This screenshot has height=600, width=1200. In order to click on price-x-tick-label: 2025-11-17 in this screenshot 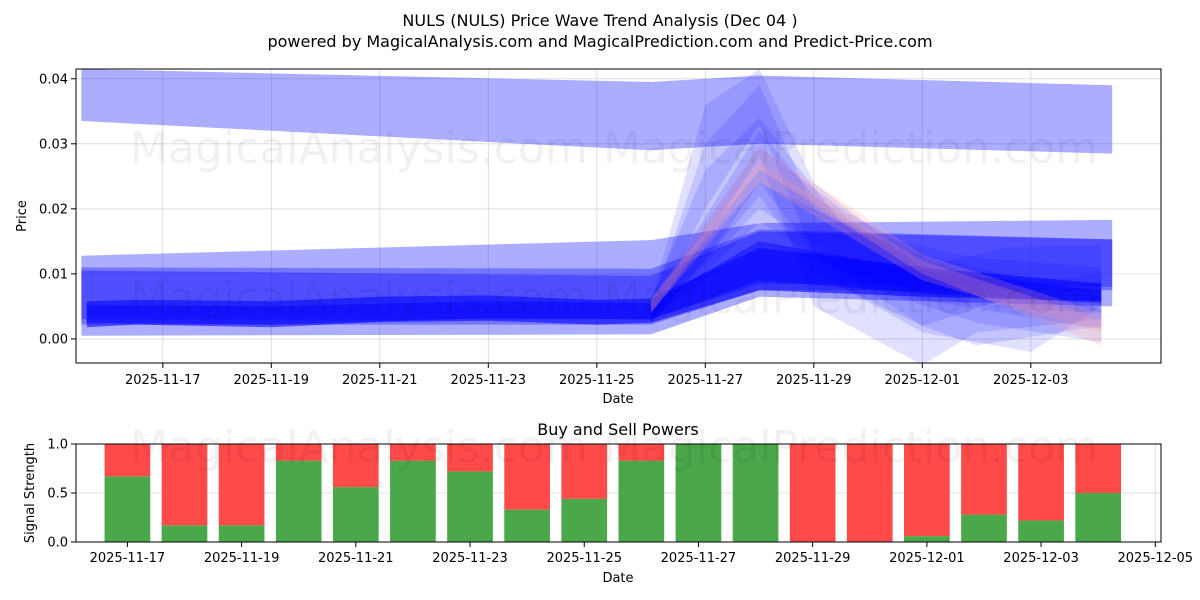, I will do `click(163, 380)`.